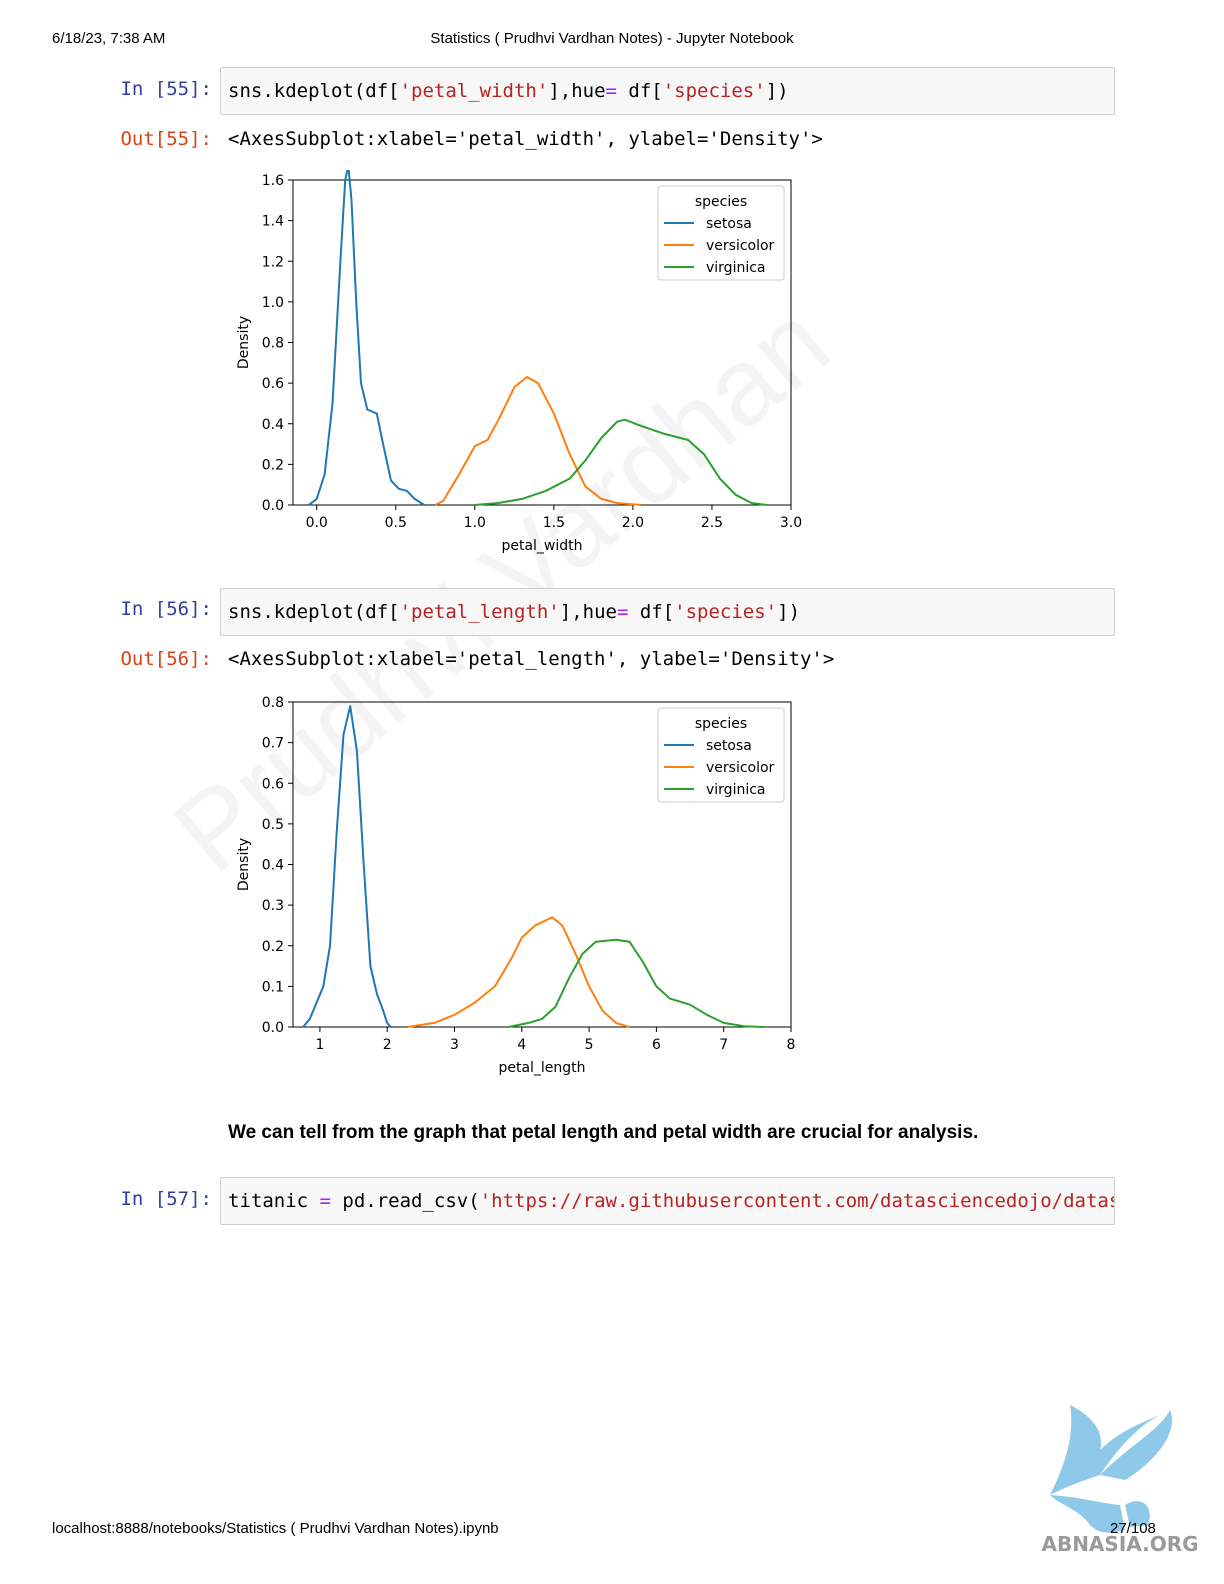 This screenshot has height=1584, width=1224. What do you see at coordinates (273, 744) in the screenshot?
I see `y-tick-label: 0.7` at bounding box center [273, 744].